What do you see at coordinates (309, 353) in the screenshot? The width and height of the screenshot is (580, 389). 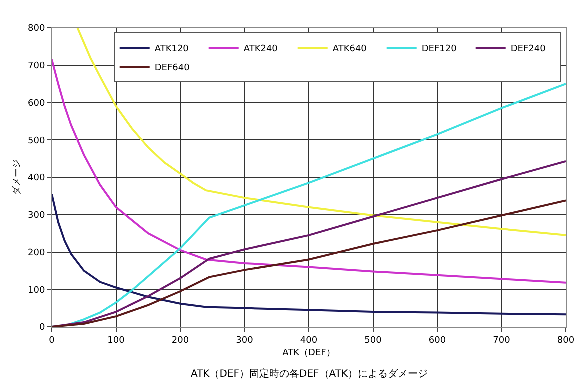 I see `x-axis-title: ATK（DEF）` at bounding box center [309, 353].